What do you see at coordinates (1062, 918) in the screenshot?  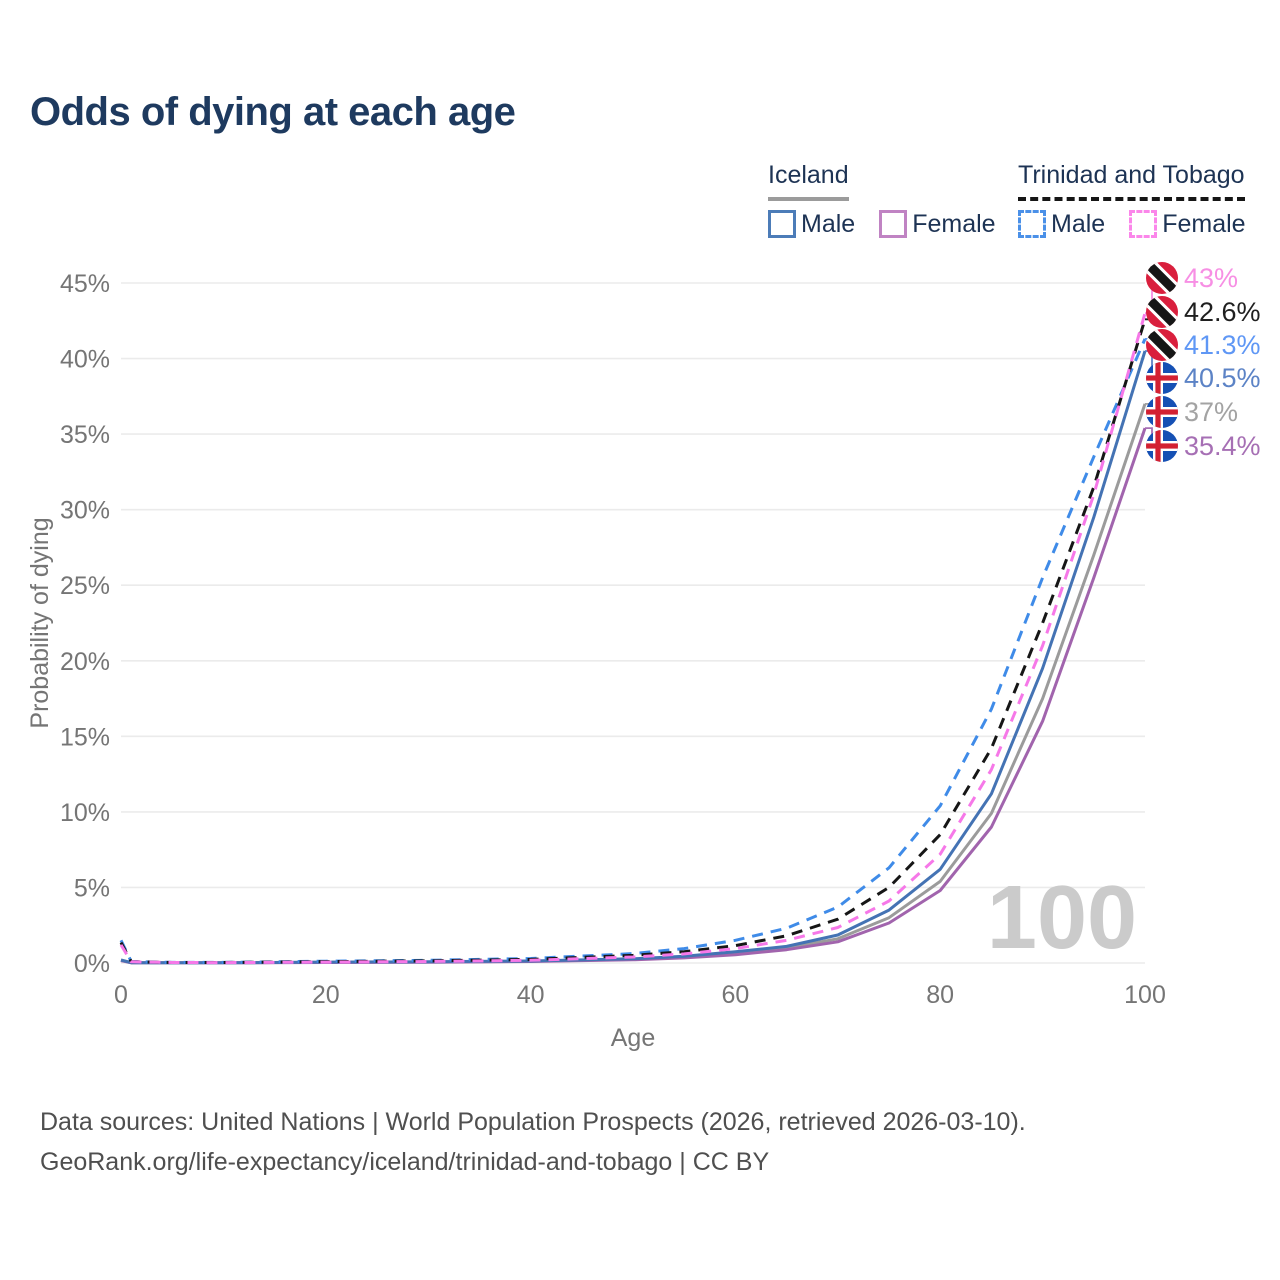 I see `age-counter-watermark: 100` at bounding box center [1062, 918].